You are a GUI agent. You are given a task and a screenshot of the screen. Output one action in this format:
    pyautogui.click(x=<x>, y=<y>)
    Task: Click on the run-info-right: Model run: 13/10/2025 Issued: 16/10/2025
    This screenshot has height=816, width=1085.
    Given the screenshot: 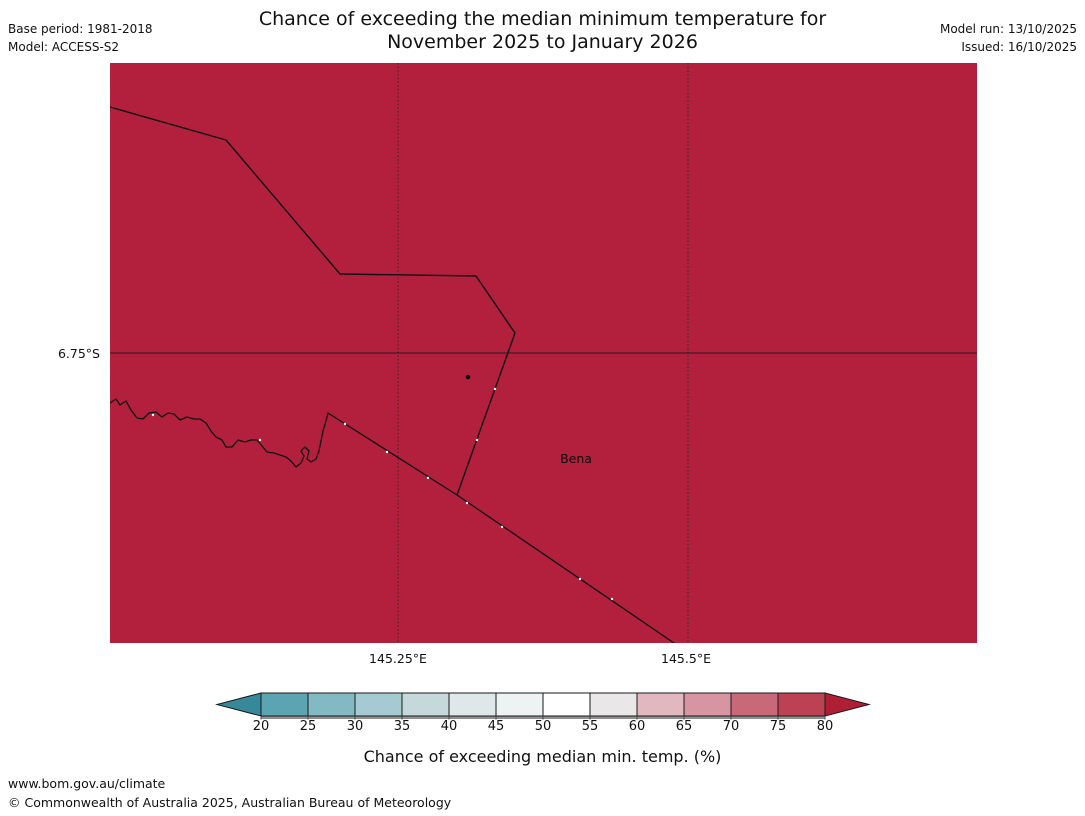 What is the action you would take?
    pyautogui.click(x=1008, y=38)
    